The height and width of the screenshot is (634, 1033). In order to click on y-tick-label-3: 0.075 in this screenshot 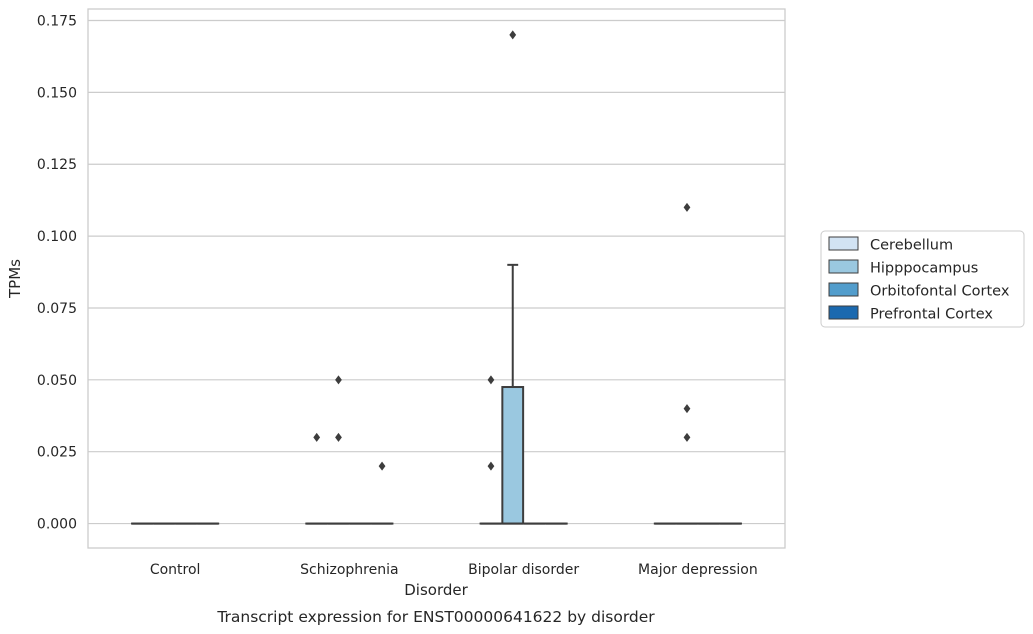, I will do `click(57, 309)`.